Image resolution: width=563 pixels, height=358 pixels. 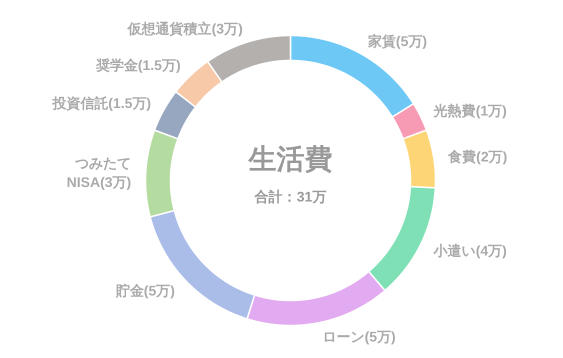 I want to click on slice-label: 食費(2万), so click(x=477, y=156).